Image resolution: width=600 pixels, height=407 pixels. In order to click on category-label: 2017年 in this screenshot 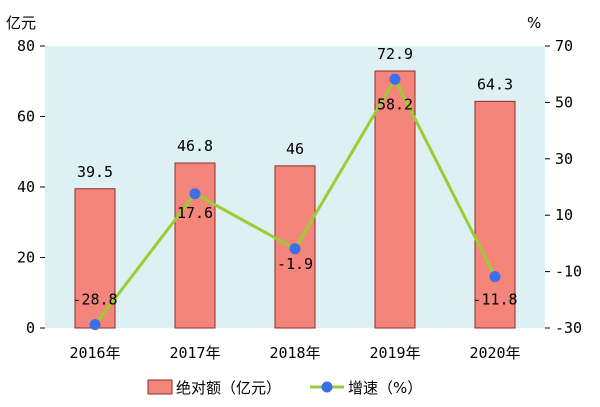, I will do `click(194, 353)`.